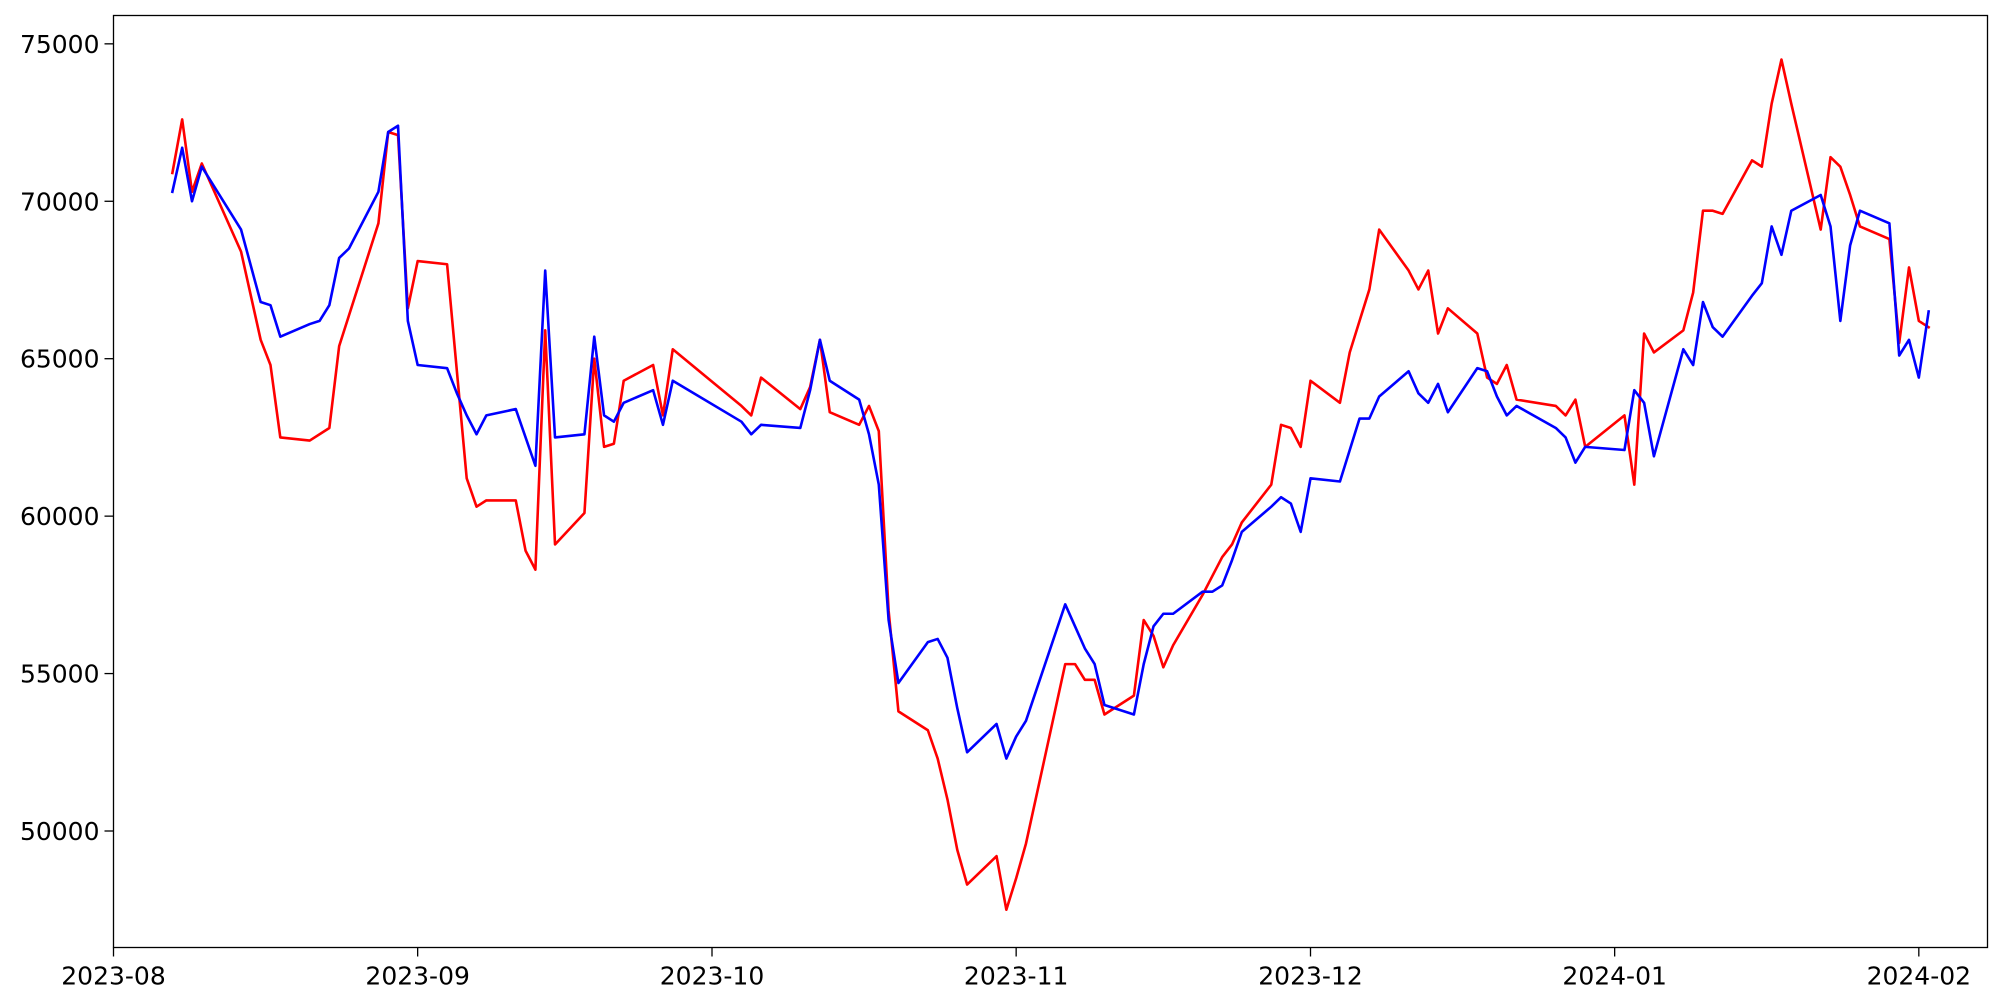  Describe the element at coordinates (60, 359) in the screenshot. I see `y-tick-label: 65000` at that location.